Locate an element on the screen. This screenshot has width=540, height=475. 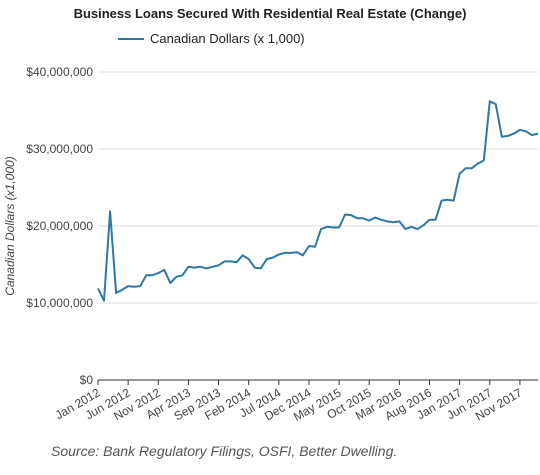
y-tick-label: $30,000,000 is located at coordinates (59, 149).